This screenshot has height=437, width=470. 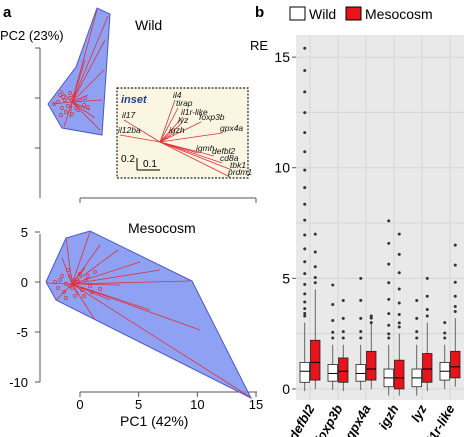 What do you see at coordinates (297, 13) in the screenshot?
I see `legend-swatch-wild` at bounding box center [297, 13].